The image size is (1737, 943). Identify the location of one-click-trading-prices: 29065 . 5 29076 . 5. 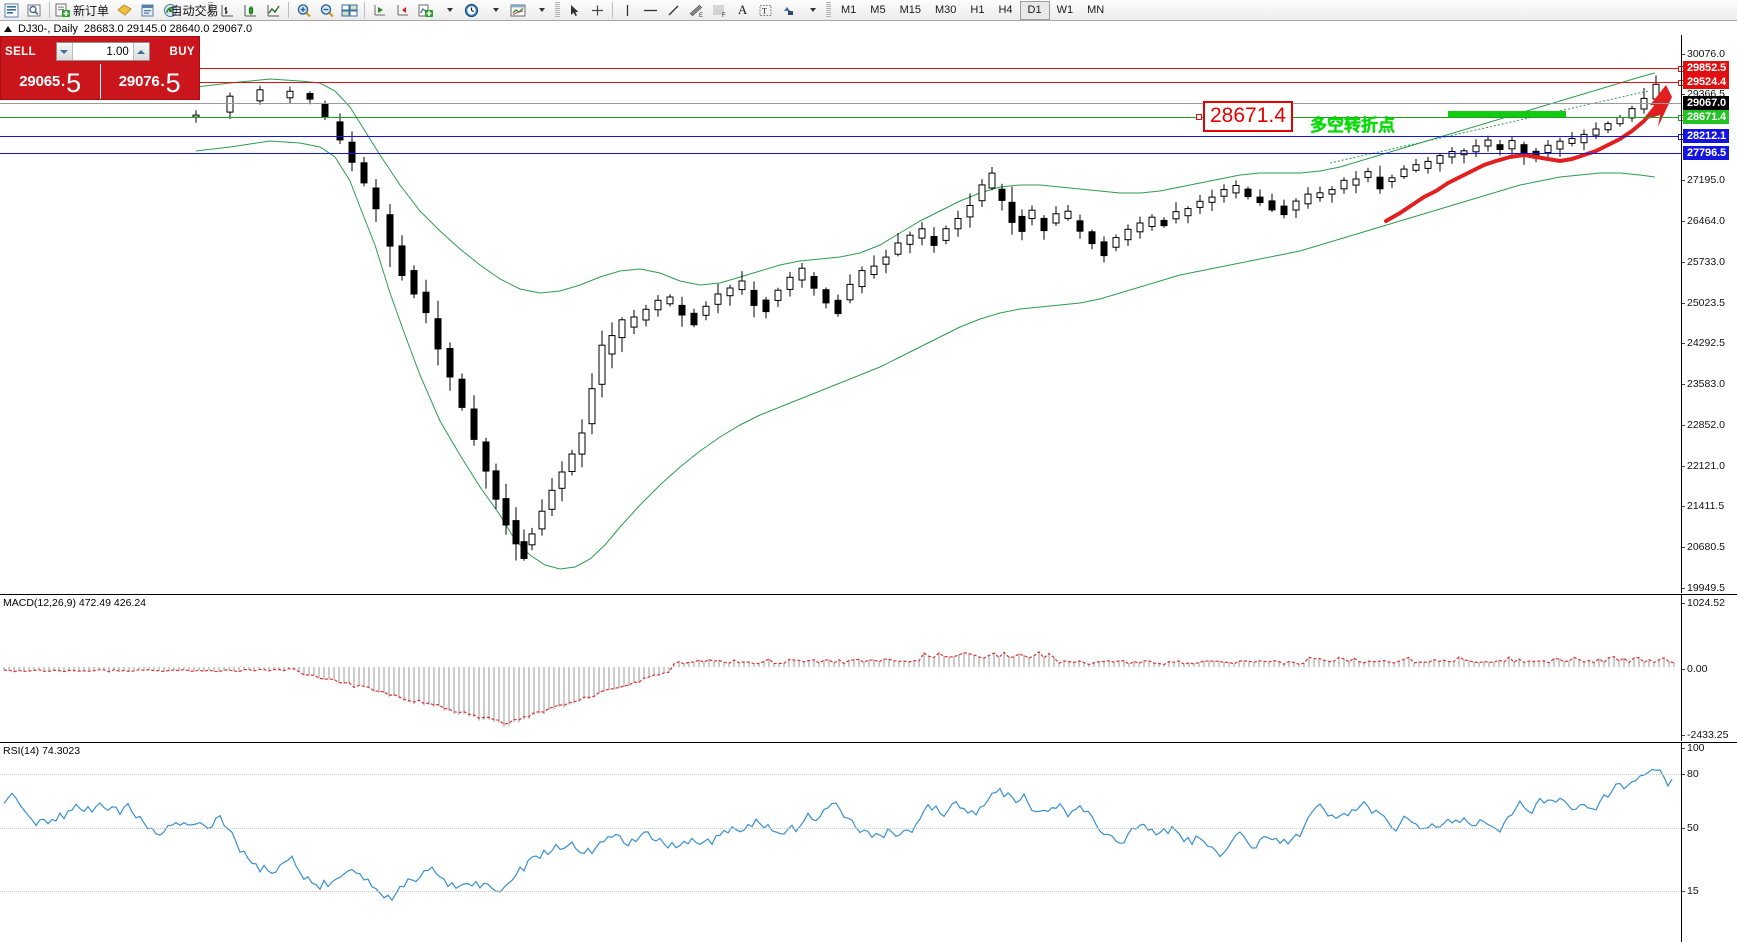
(100, 81).